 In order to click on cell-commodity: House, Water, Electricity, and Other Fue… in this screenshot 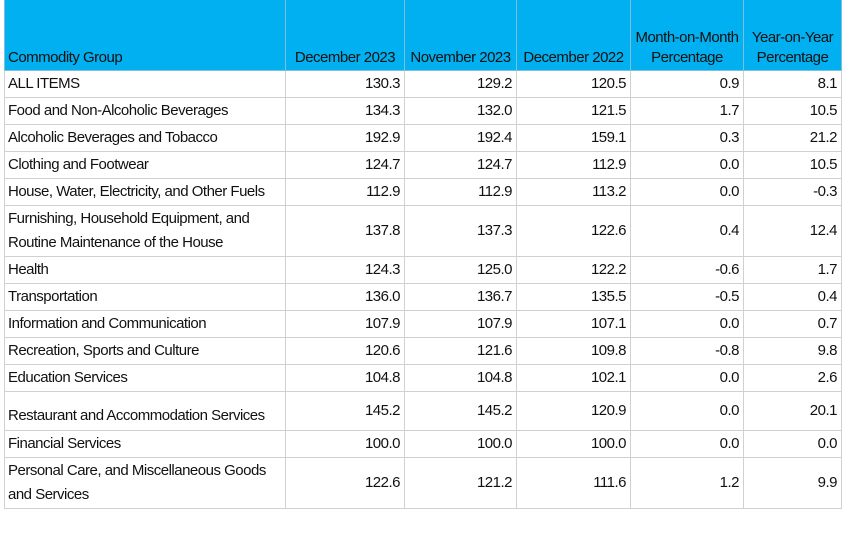, I will do `click(145, 192)`.